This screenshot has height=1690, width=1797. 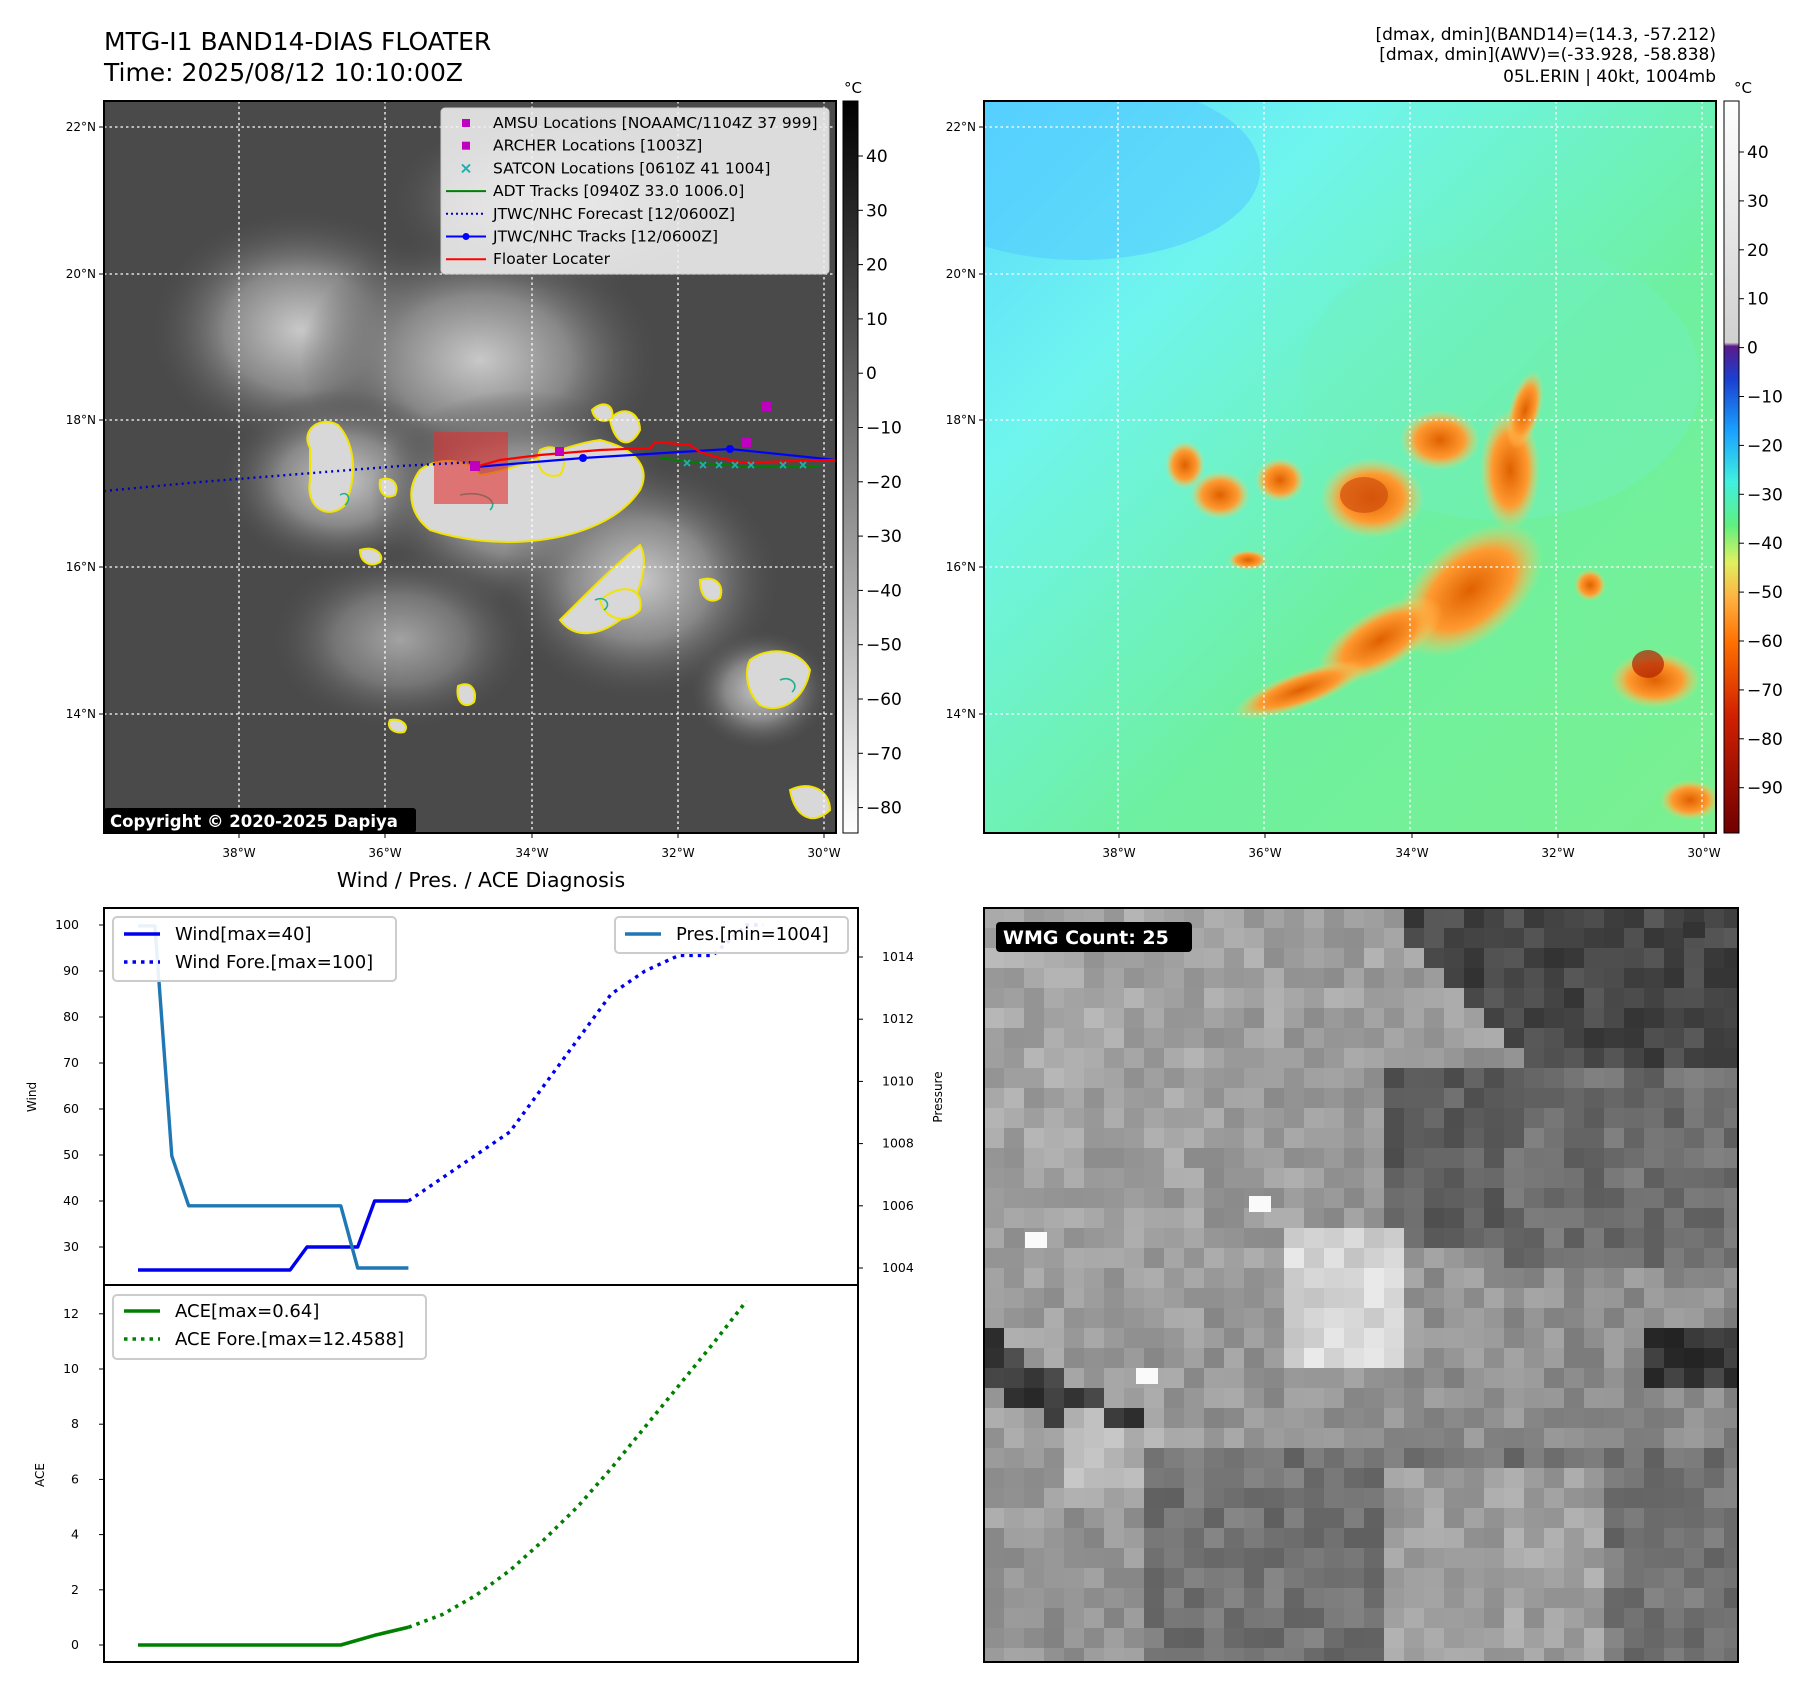 I want to click on ace-ytick-label-4: 4, so click(x=75, y=1534).